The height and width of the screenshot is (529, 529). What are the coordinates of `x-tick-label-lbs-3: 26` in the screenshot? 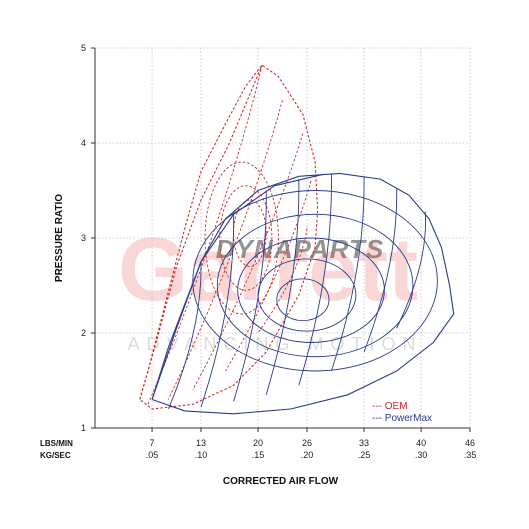 It's located at (307, 443).